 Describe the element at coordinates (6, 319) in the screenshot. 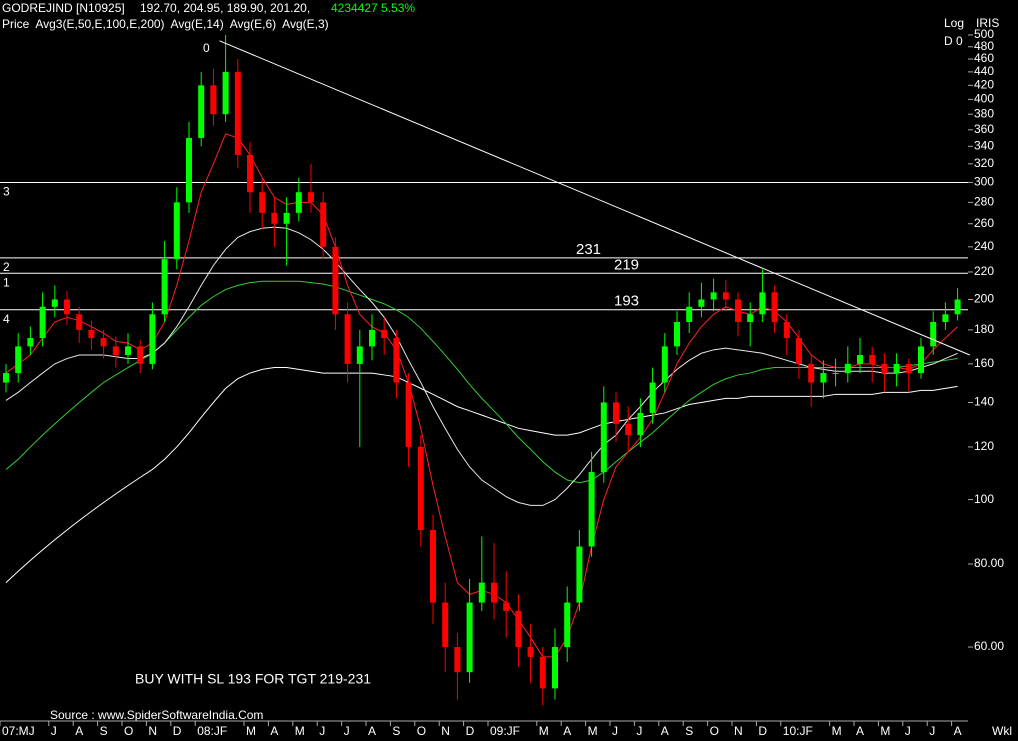

I see `level-marker: 4` at that location.